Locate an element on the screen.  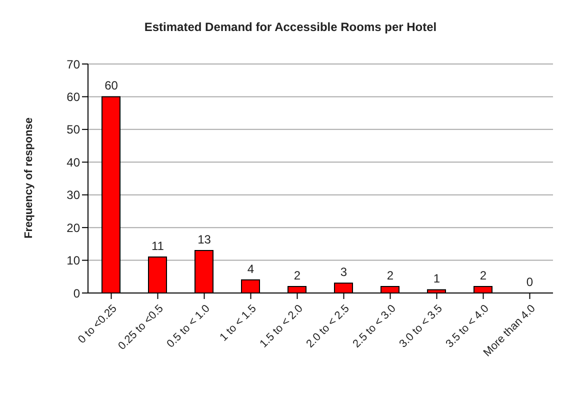
x-tick-label: 1 to < 1.5 is located at coordinates (238, 323).